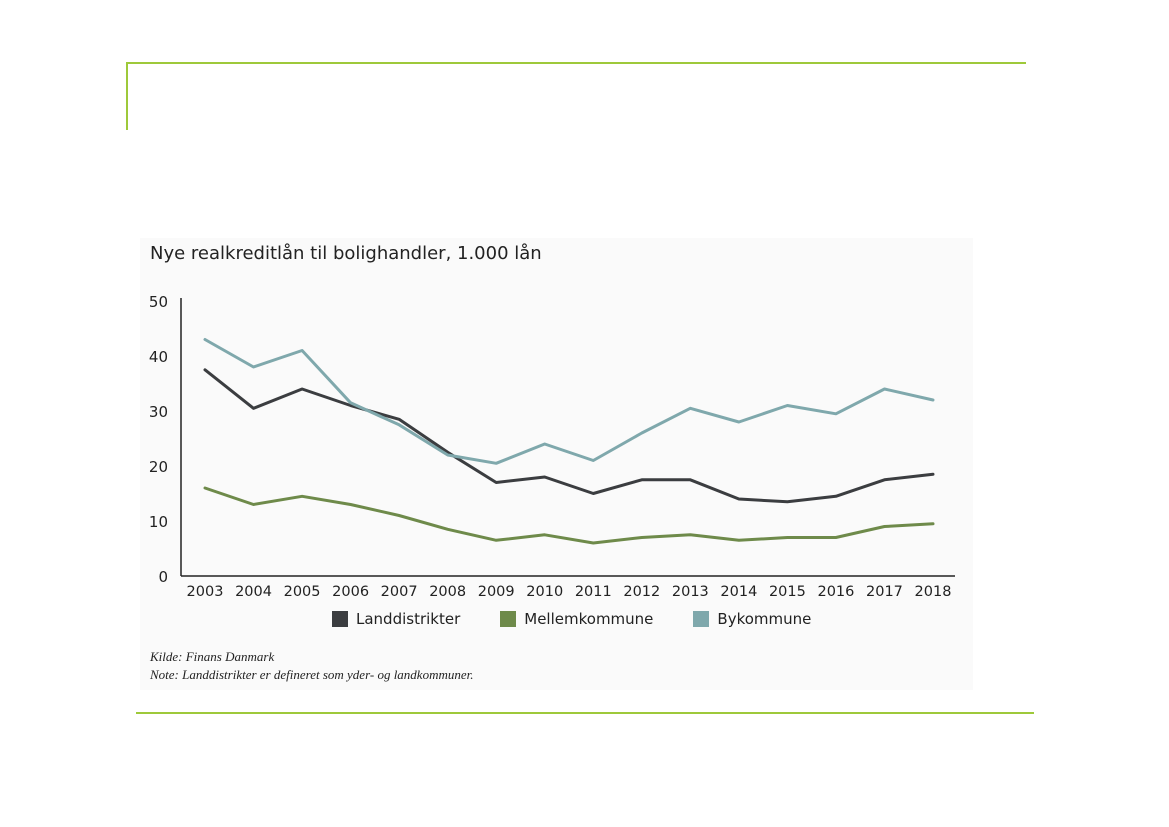 This screenshot has width=1169, height=827. I want to click on x-tick-label: 2014, so click(738, 592).